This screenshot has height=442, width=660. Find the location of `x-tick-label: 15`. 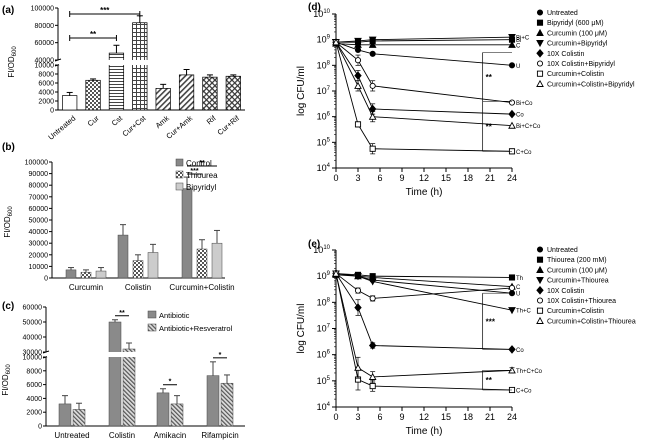

x-tick-label: 15 is located at coordinates (446, 417).